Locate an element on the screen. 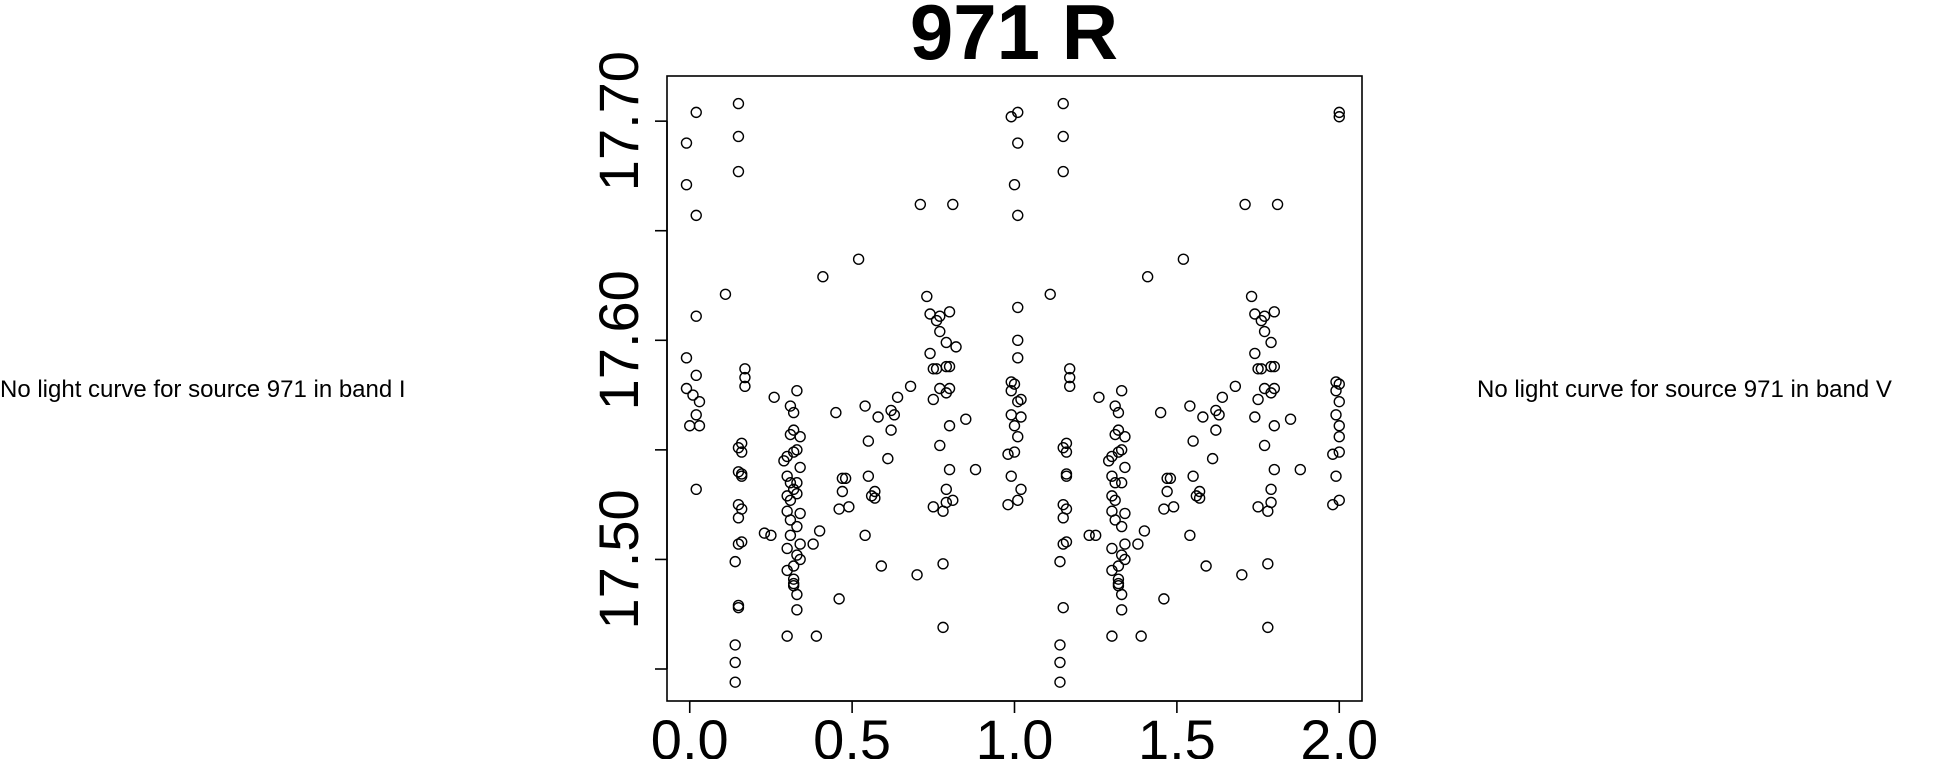 This screenshot has width=1952, height=759. x-tick-label: 0.0 is located at coordinates (690, 733).